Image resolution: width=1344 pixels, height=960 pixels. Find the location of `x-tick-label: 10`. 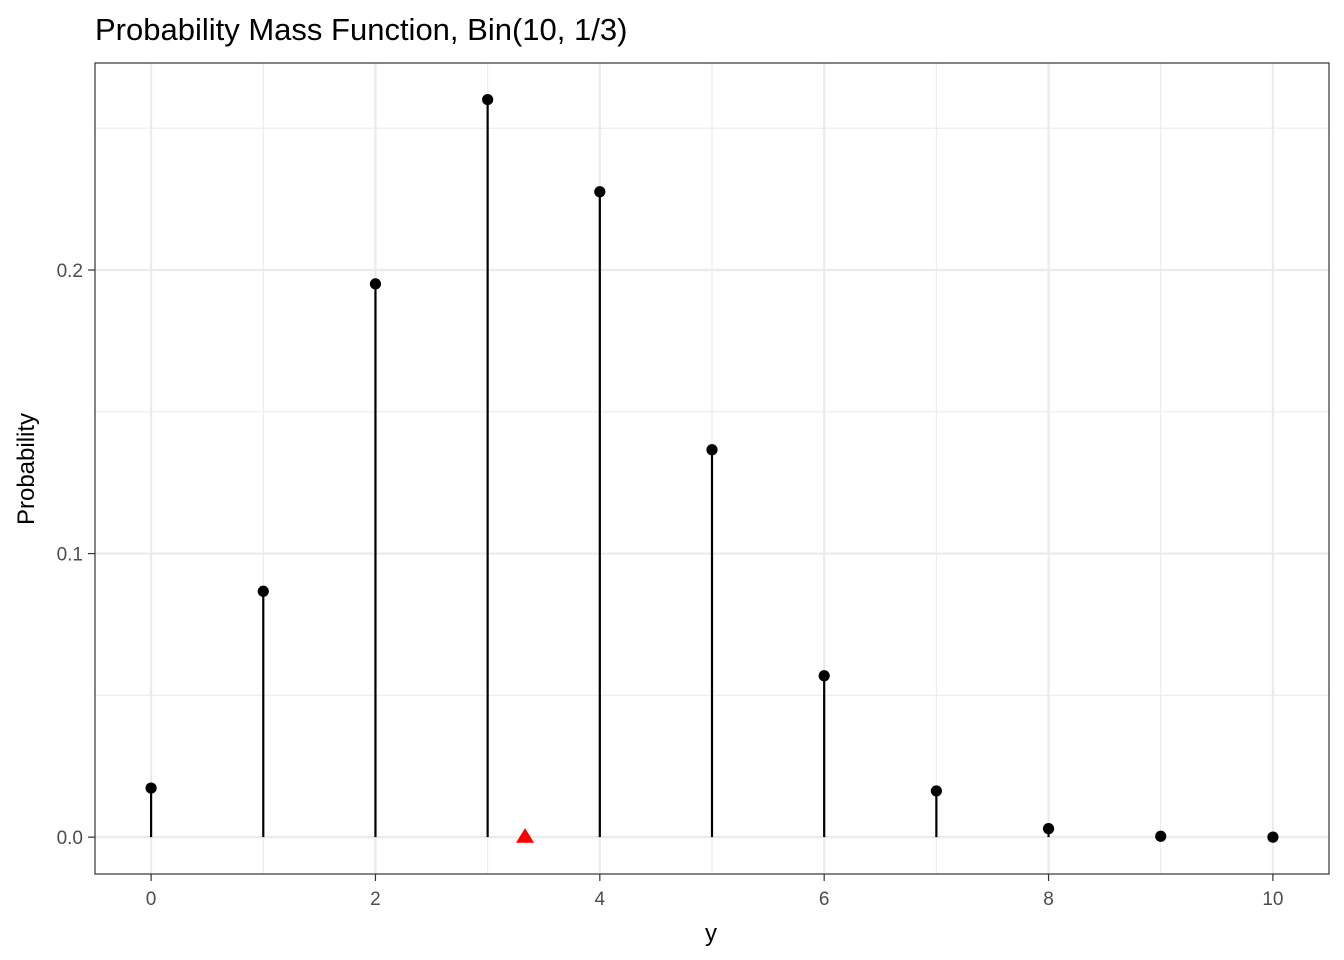

x-tick-label: 10 is located at coordinates (1272, 899).